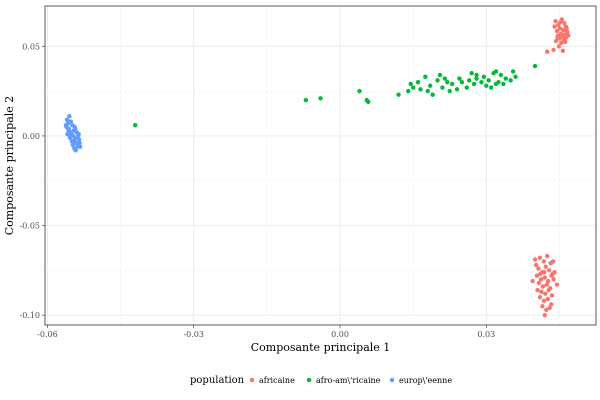 The height and width of the screenshot is (400, 600). I want to click on legend-entry: afro-am\'ricaine, so click(343, 380).